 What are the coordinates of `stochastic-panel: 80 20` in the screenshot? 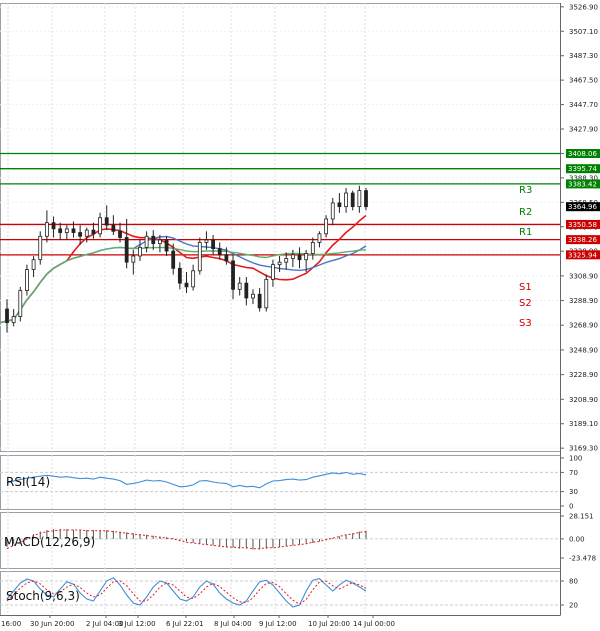 It's located at (289, 593).